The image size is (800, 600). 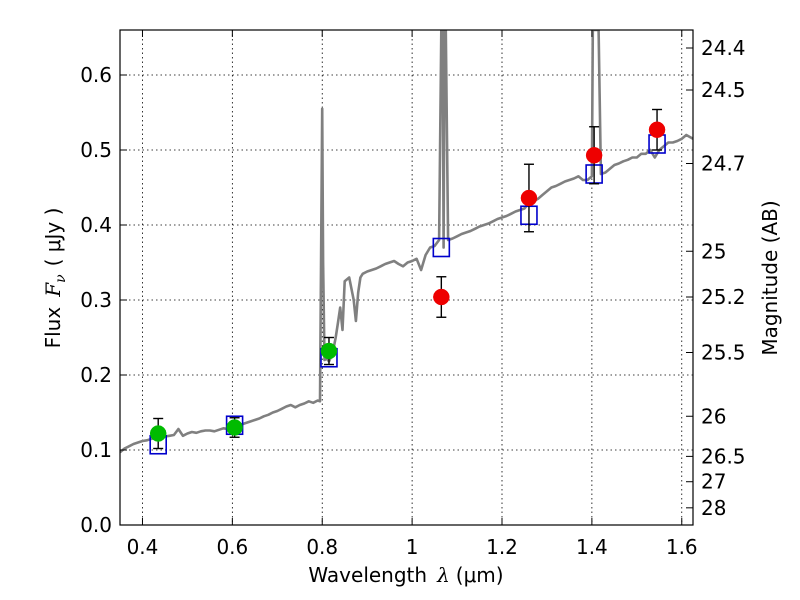 I want to click on x-axis-title-symbol: λ, so click(x=443, y=575).